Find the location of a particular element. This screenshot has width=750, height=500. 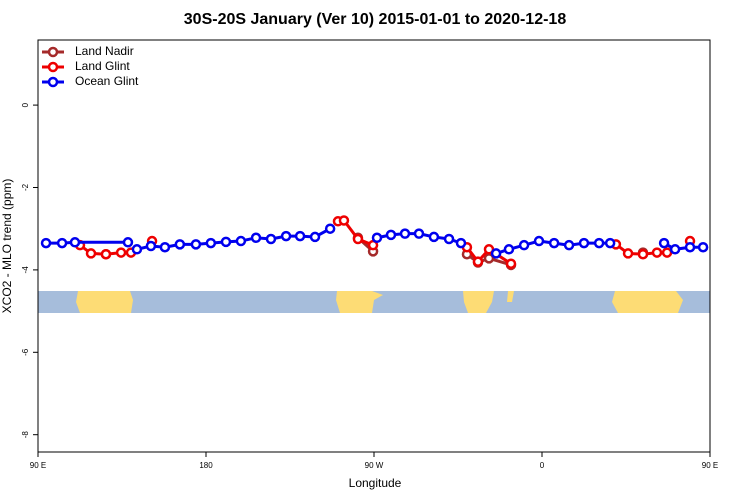

y-tick-label: -4 is located at coordinates (25, 270).